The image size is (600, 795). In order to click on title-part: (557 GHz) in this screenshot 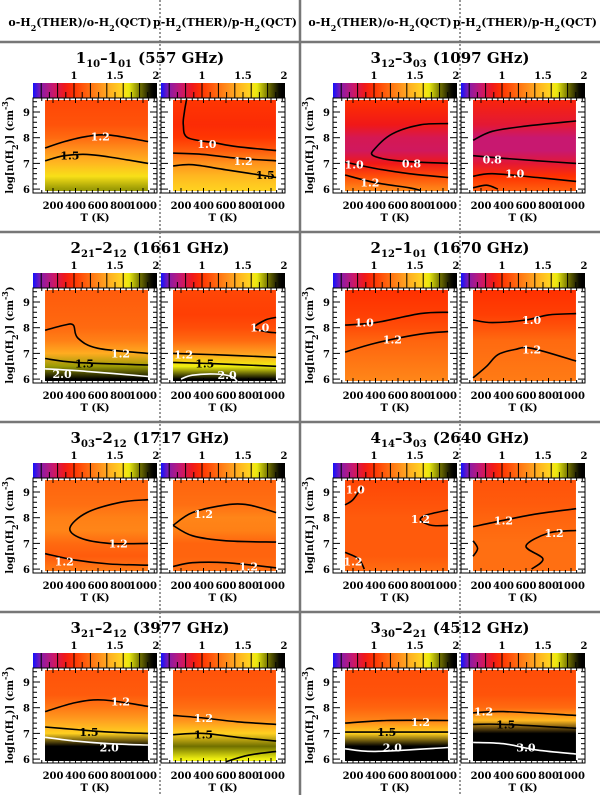, I will do `click(181, 58)`.